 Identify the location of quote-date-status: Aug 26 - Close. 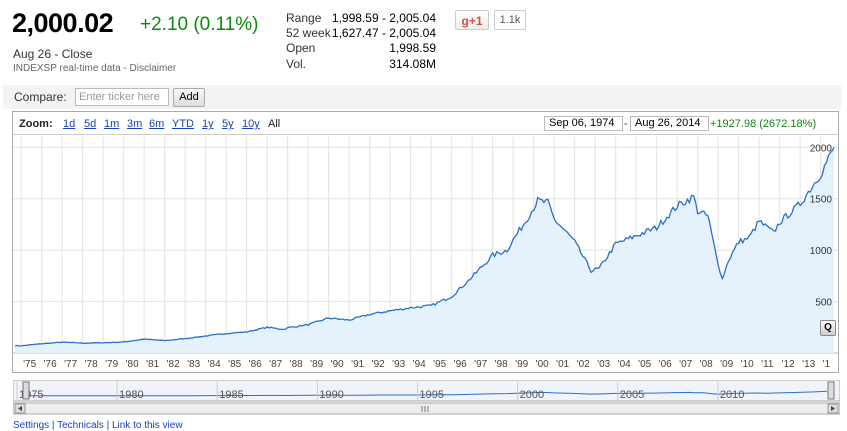
(53, 54).